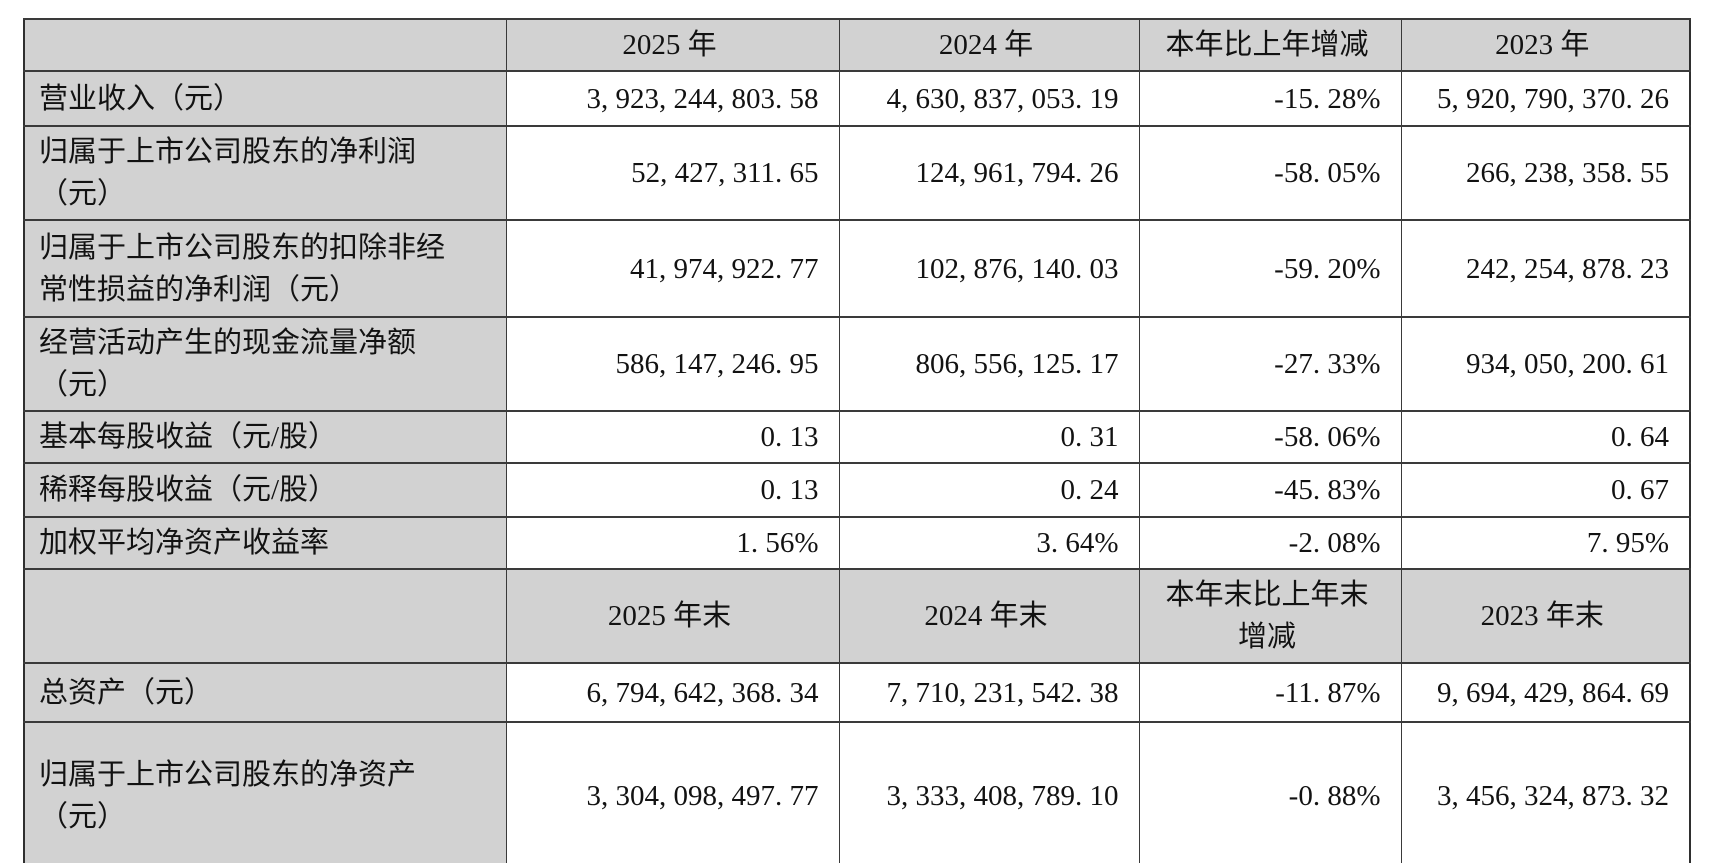  I want to click on row-label-cell: 经营活动产生的现金流量净额 （元）, so click(265, 364).